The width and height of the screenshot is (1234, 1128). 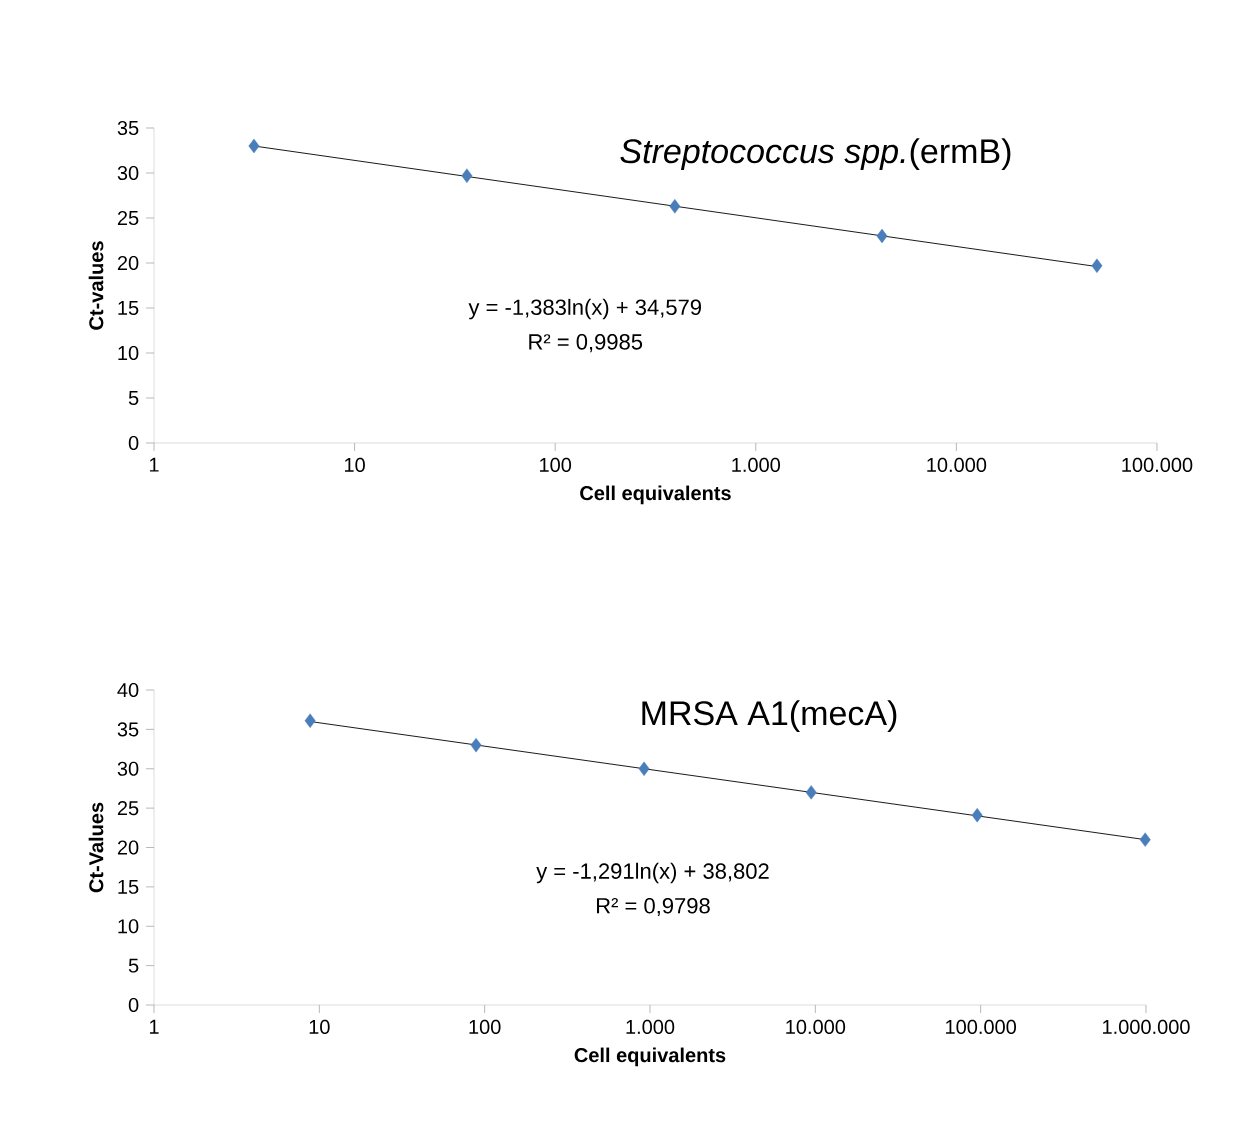 What do you see at coordinates (586, 343) in the screenshot?
I see `annotation: R² = 0,9985` at bounding box center [586, 343].